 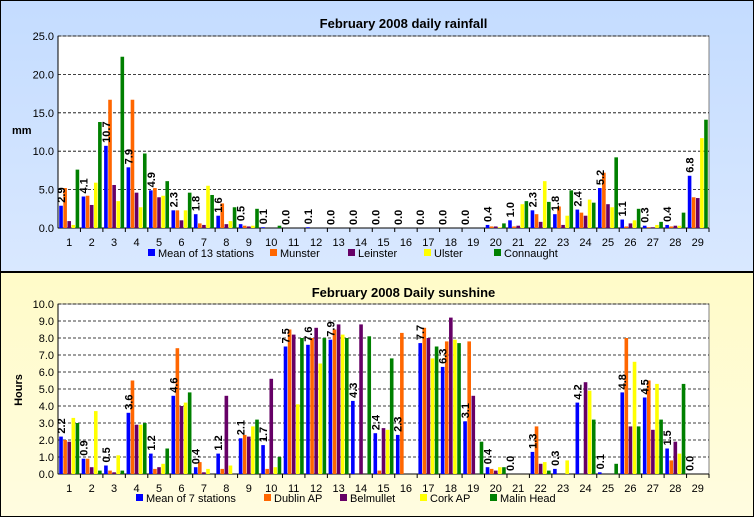 I want to click on x-tick-label: 19, so click(x=473, y=243).